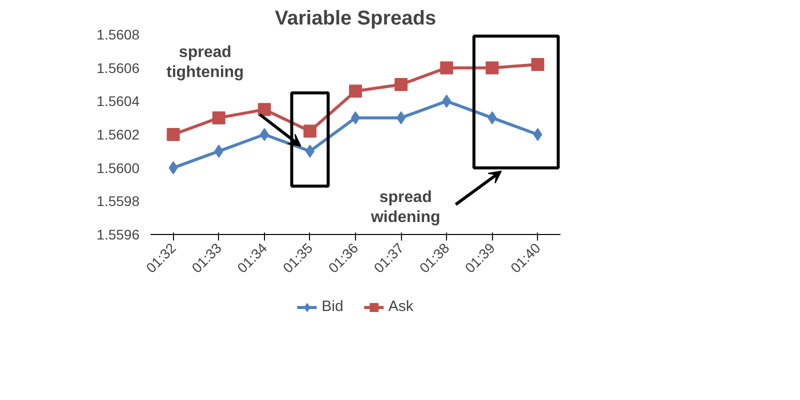 The image size is (800, 400). What do you see at coordinates (401, 306) in the screenshot?
I see `legend-label: Ask` at bounding box center [401, 306].